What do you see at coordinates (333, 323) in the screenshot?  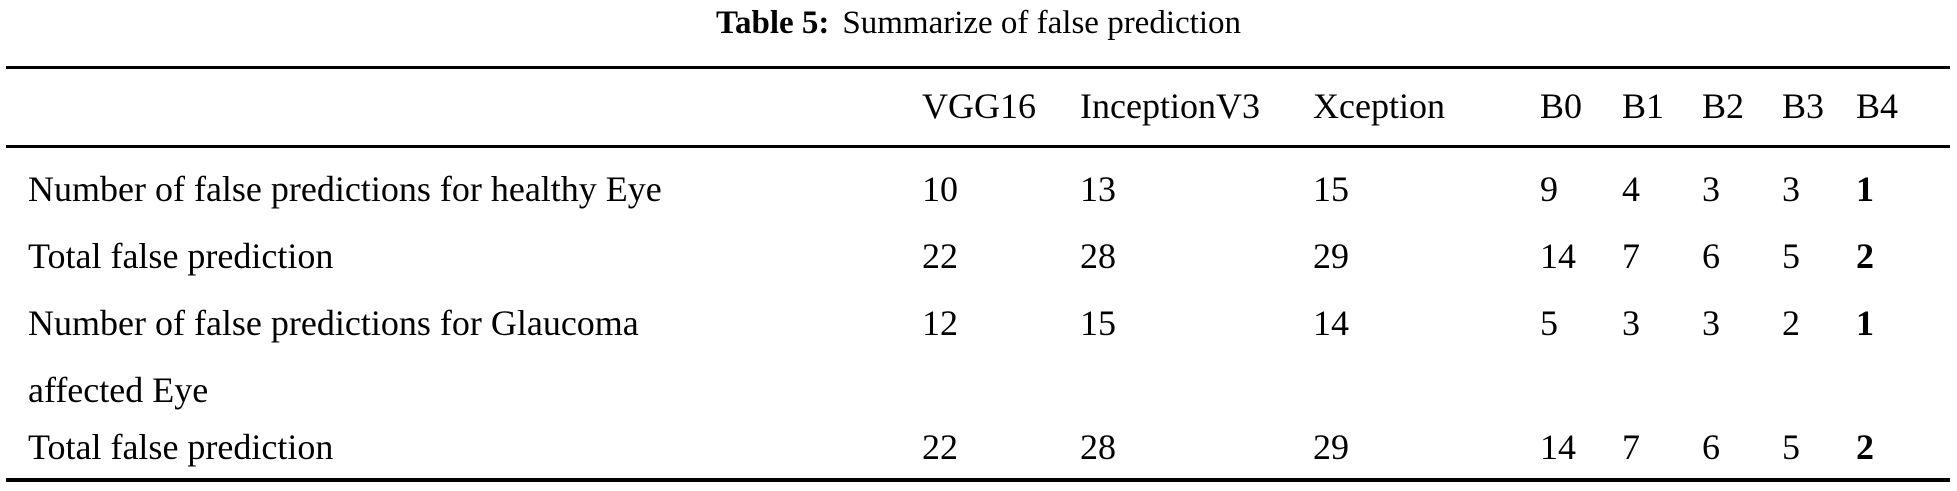 I see `row-label-line: Number of false predictions for Glaucoma` at bounding box center [333, 323].